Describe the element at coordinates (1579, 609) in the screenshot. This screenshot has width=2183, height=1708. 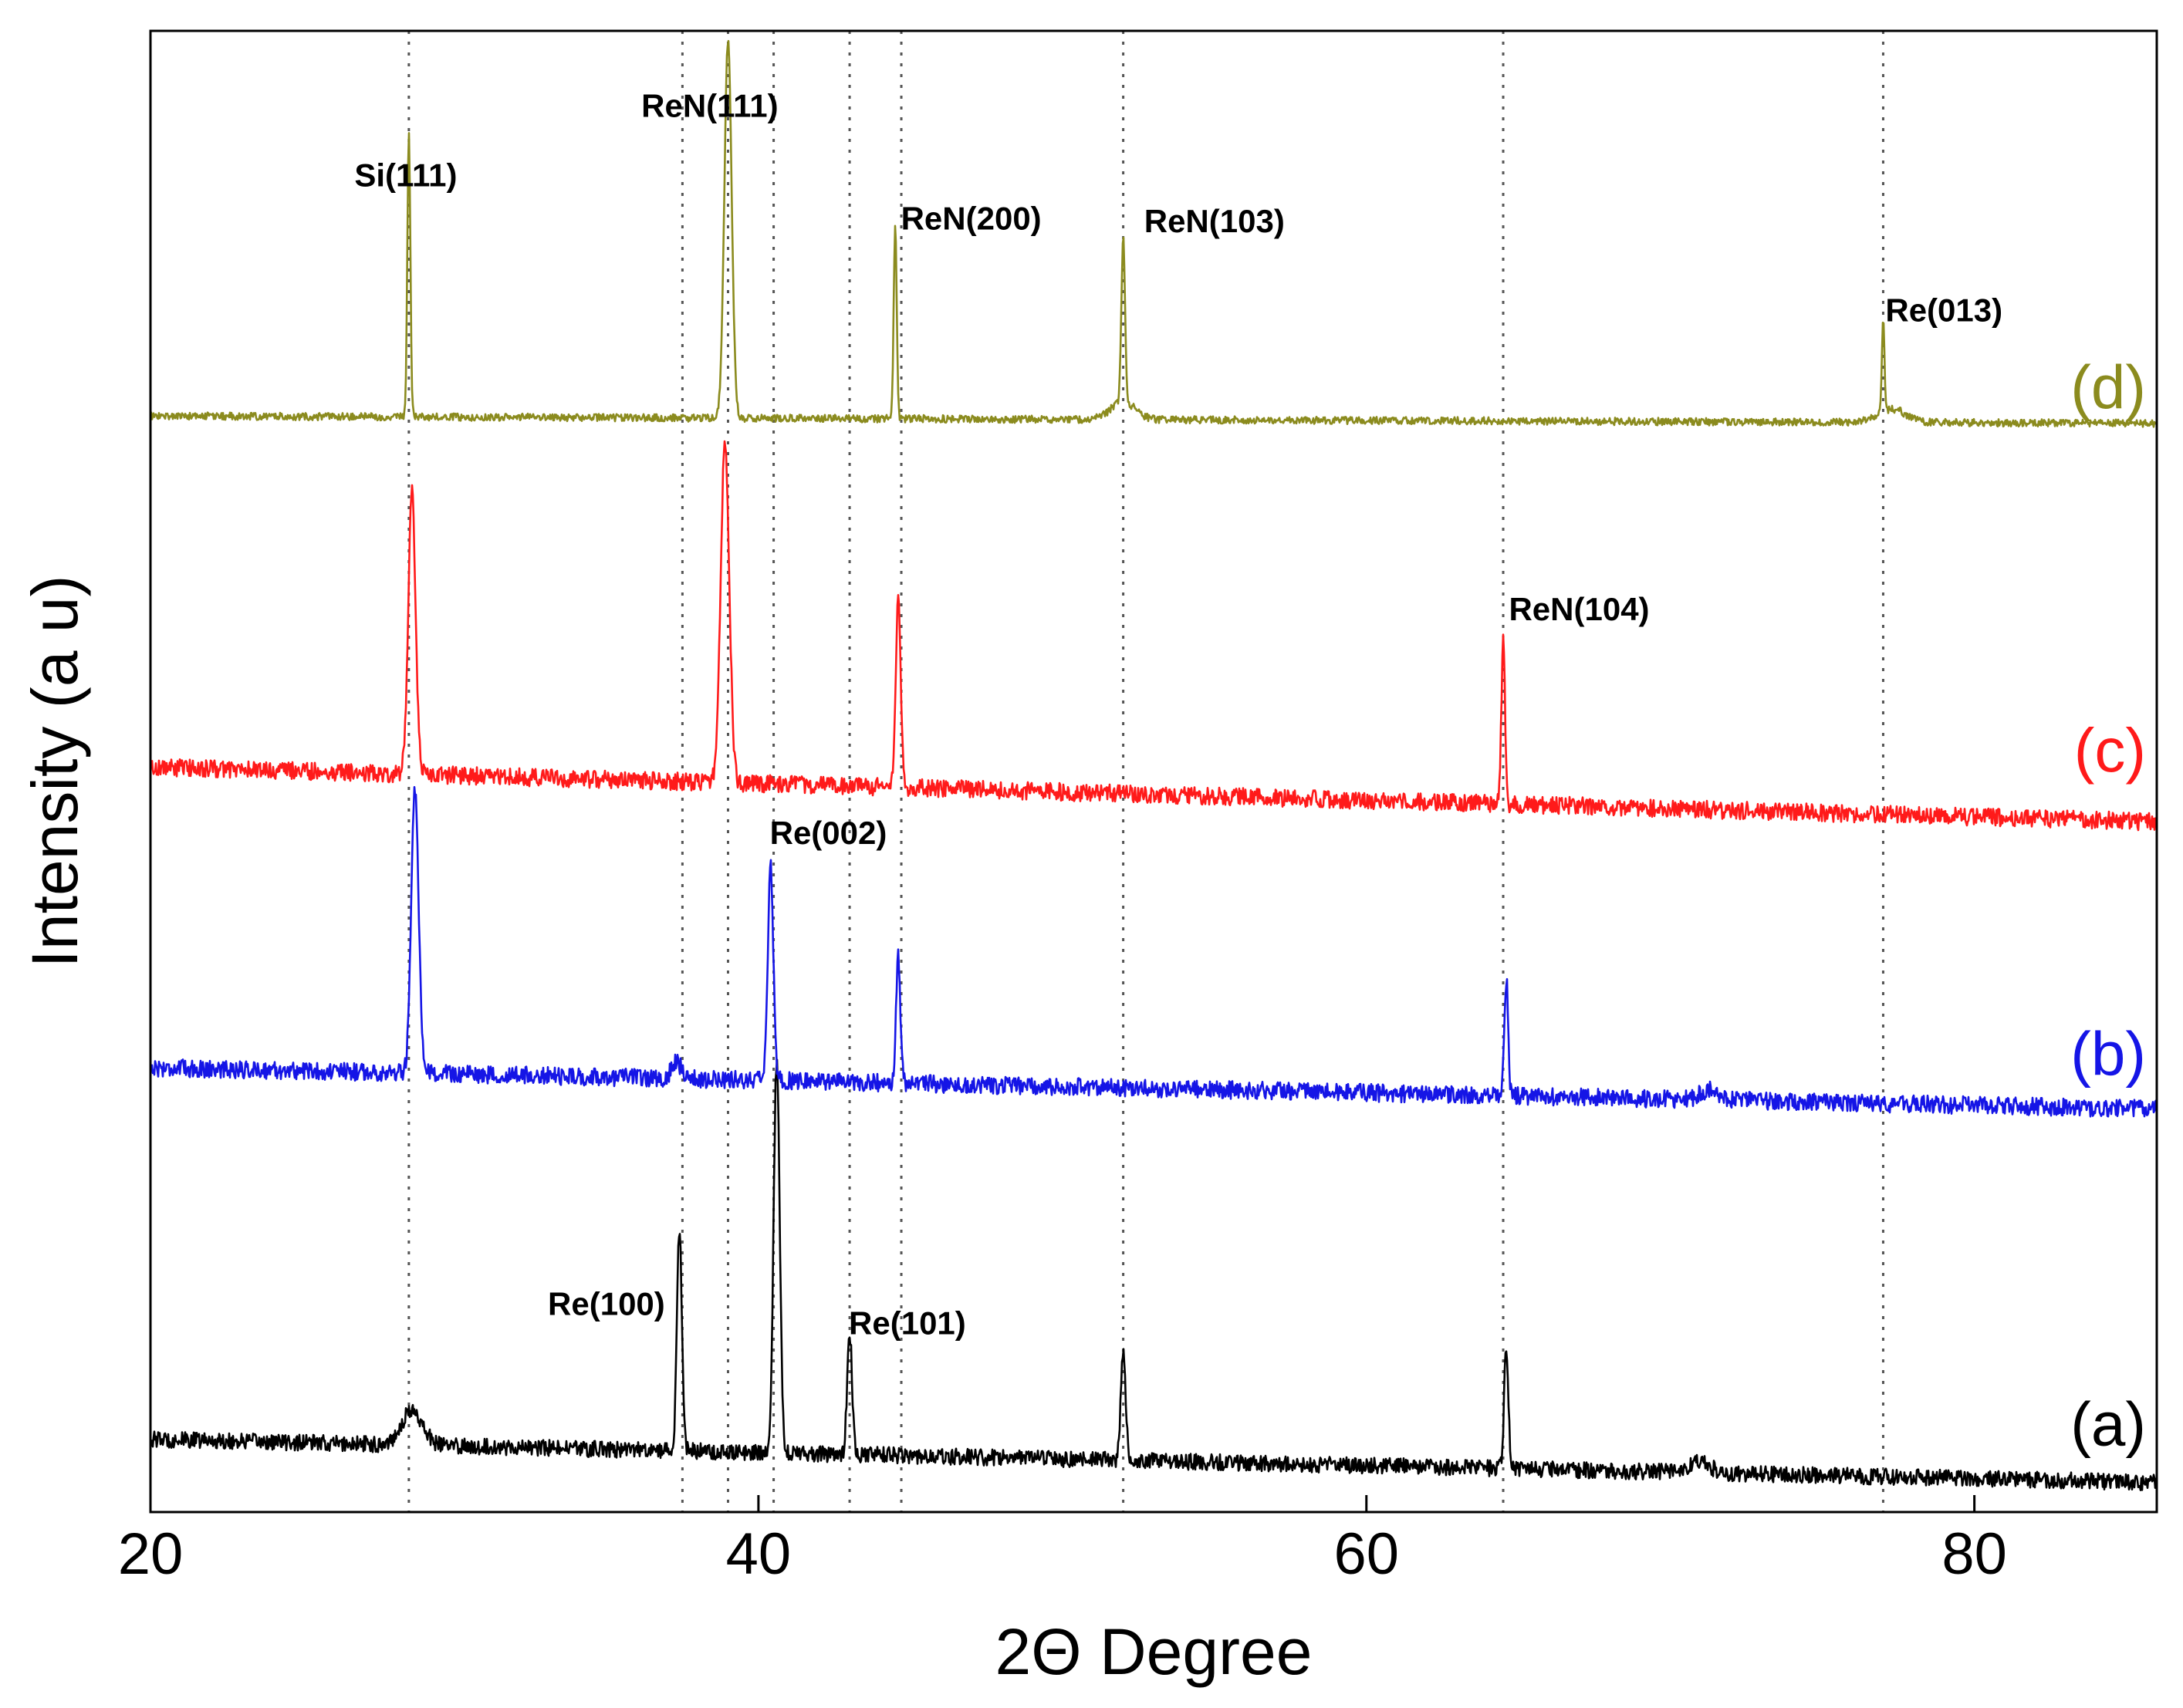
I see `peak-label-5: ReN(104)` at that location.